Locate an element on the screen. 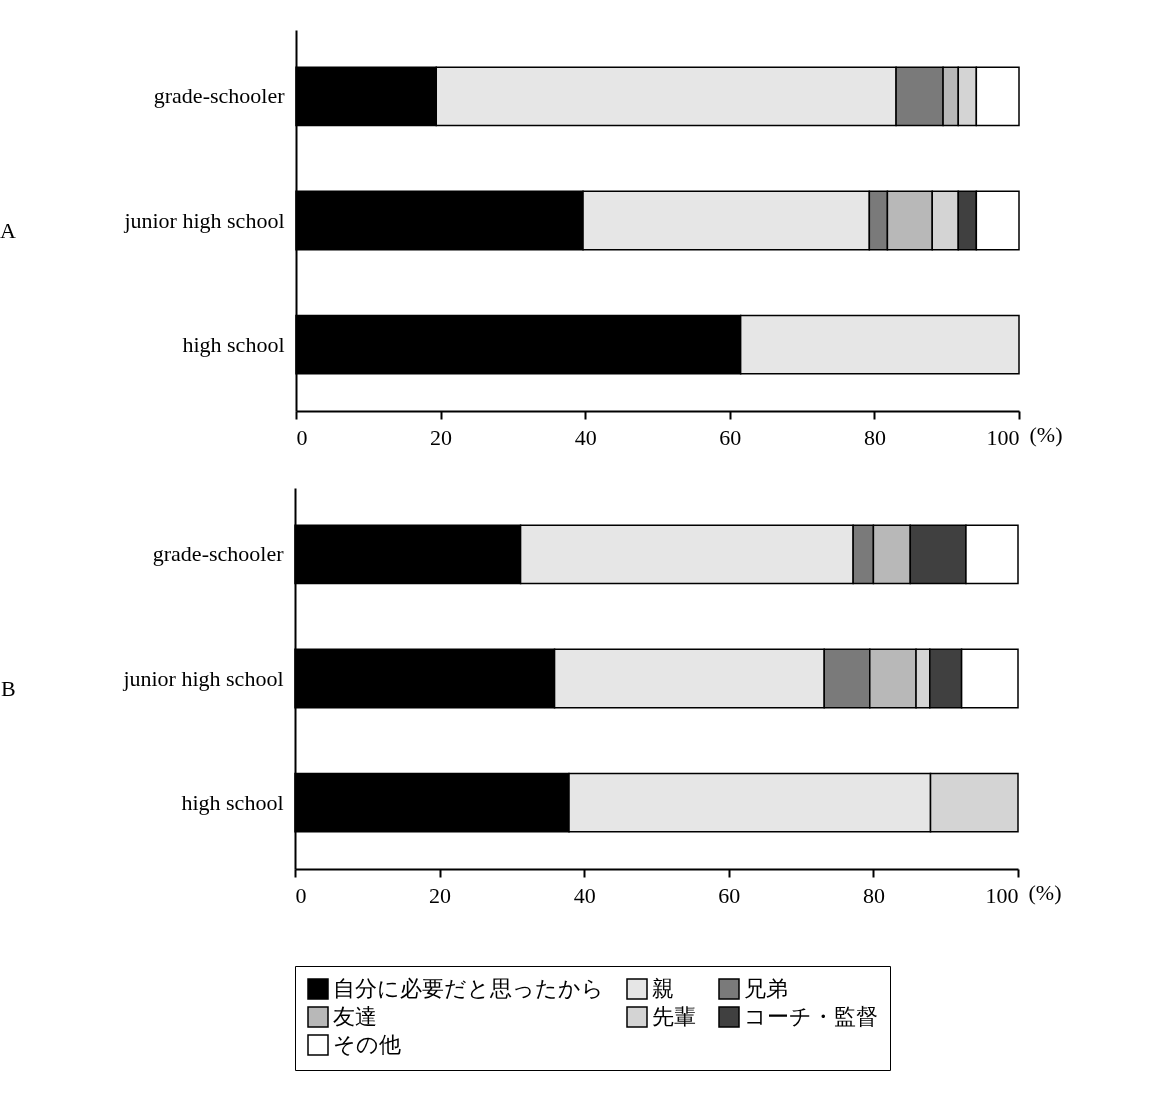 This screenshot has height=1116, width=1173. legend-label: 先輩 is located at coordinates (674, 1016).